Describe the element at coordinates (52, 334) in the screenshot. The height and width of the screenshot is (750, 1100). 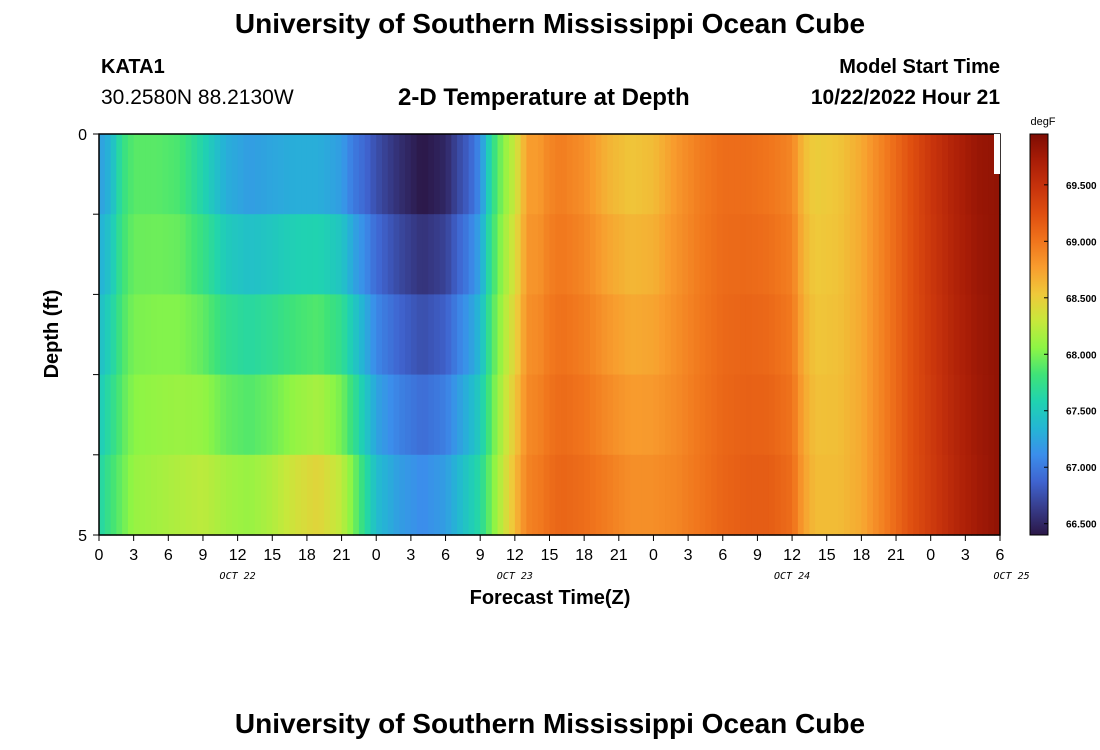
I see `y-axis-label: Depth (ft)` at that location.